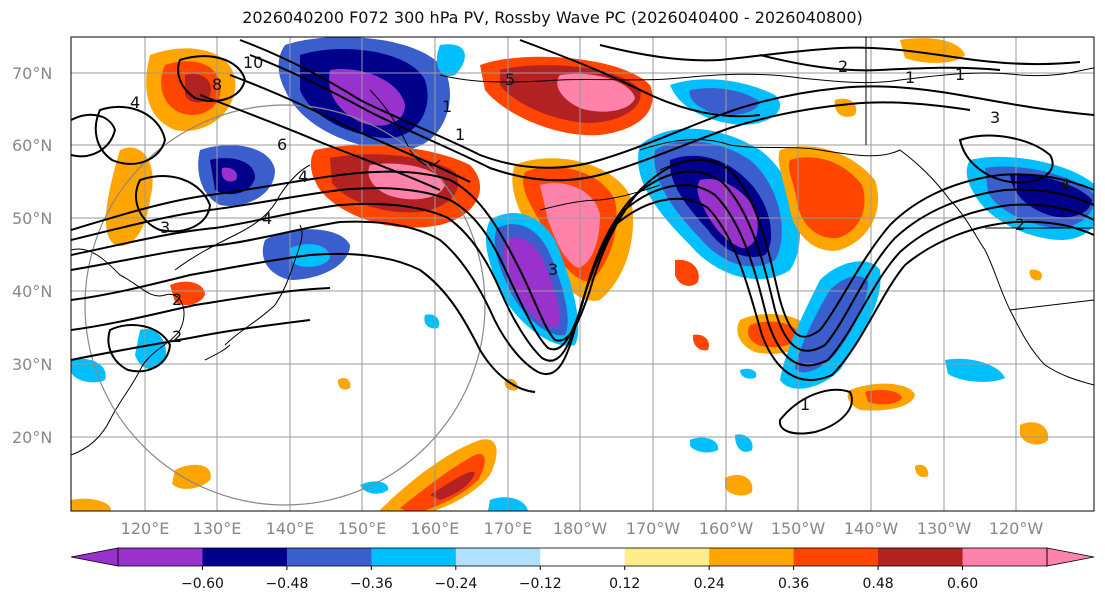 The image size is (1105, 604). I want to click on lat-label: 70°N, so click(32, 73).